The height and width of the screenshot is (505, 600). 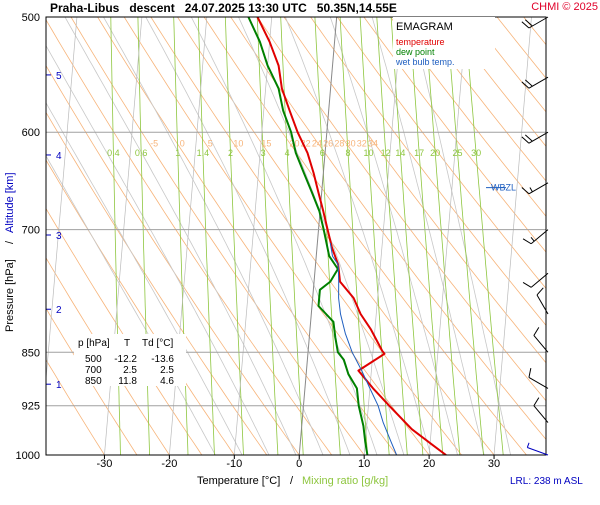 What do you see at coordinates (167, 370) in the screenshot?
I see `table-cell: 2.5` at bounding box center [167, 370].